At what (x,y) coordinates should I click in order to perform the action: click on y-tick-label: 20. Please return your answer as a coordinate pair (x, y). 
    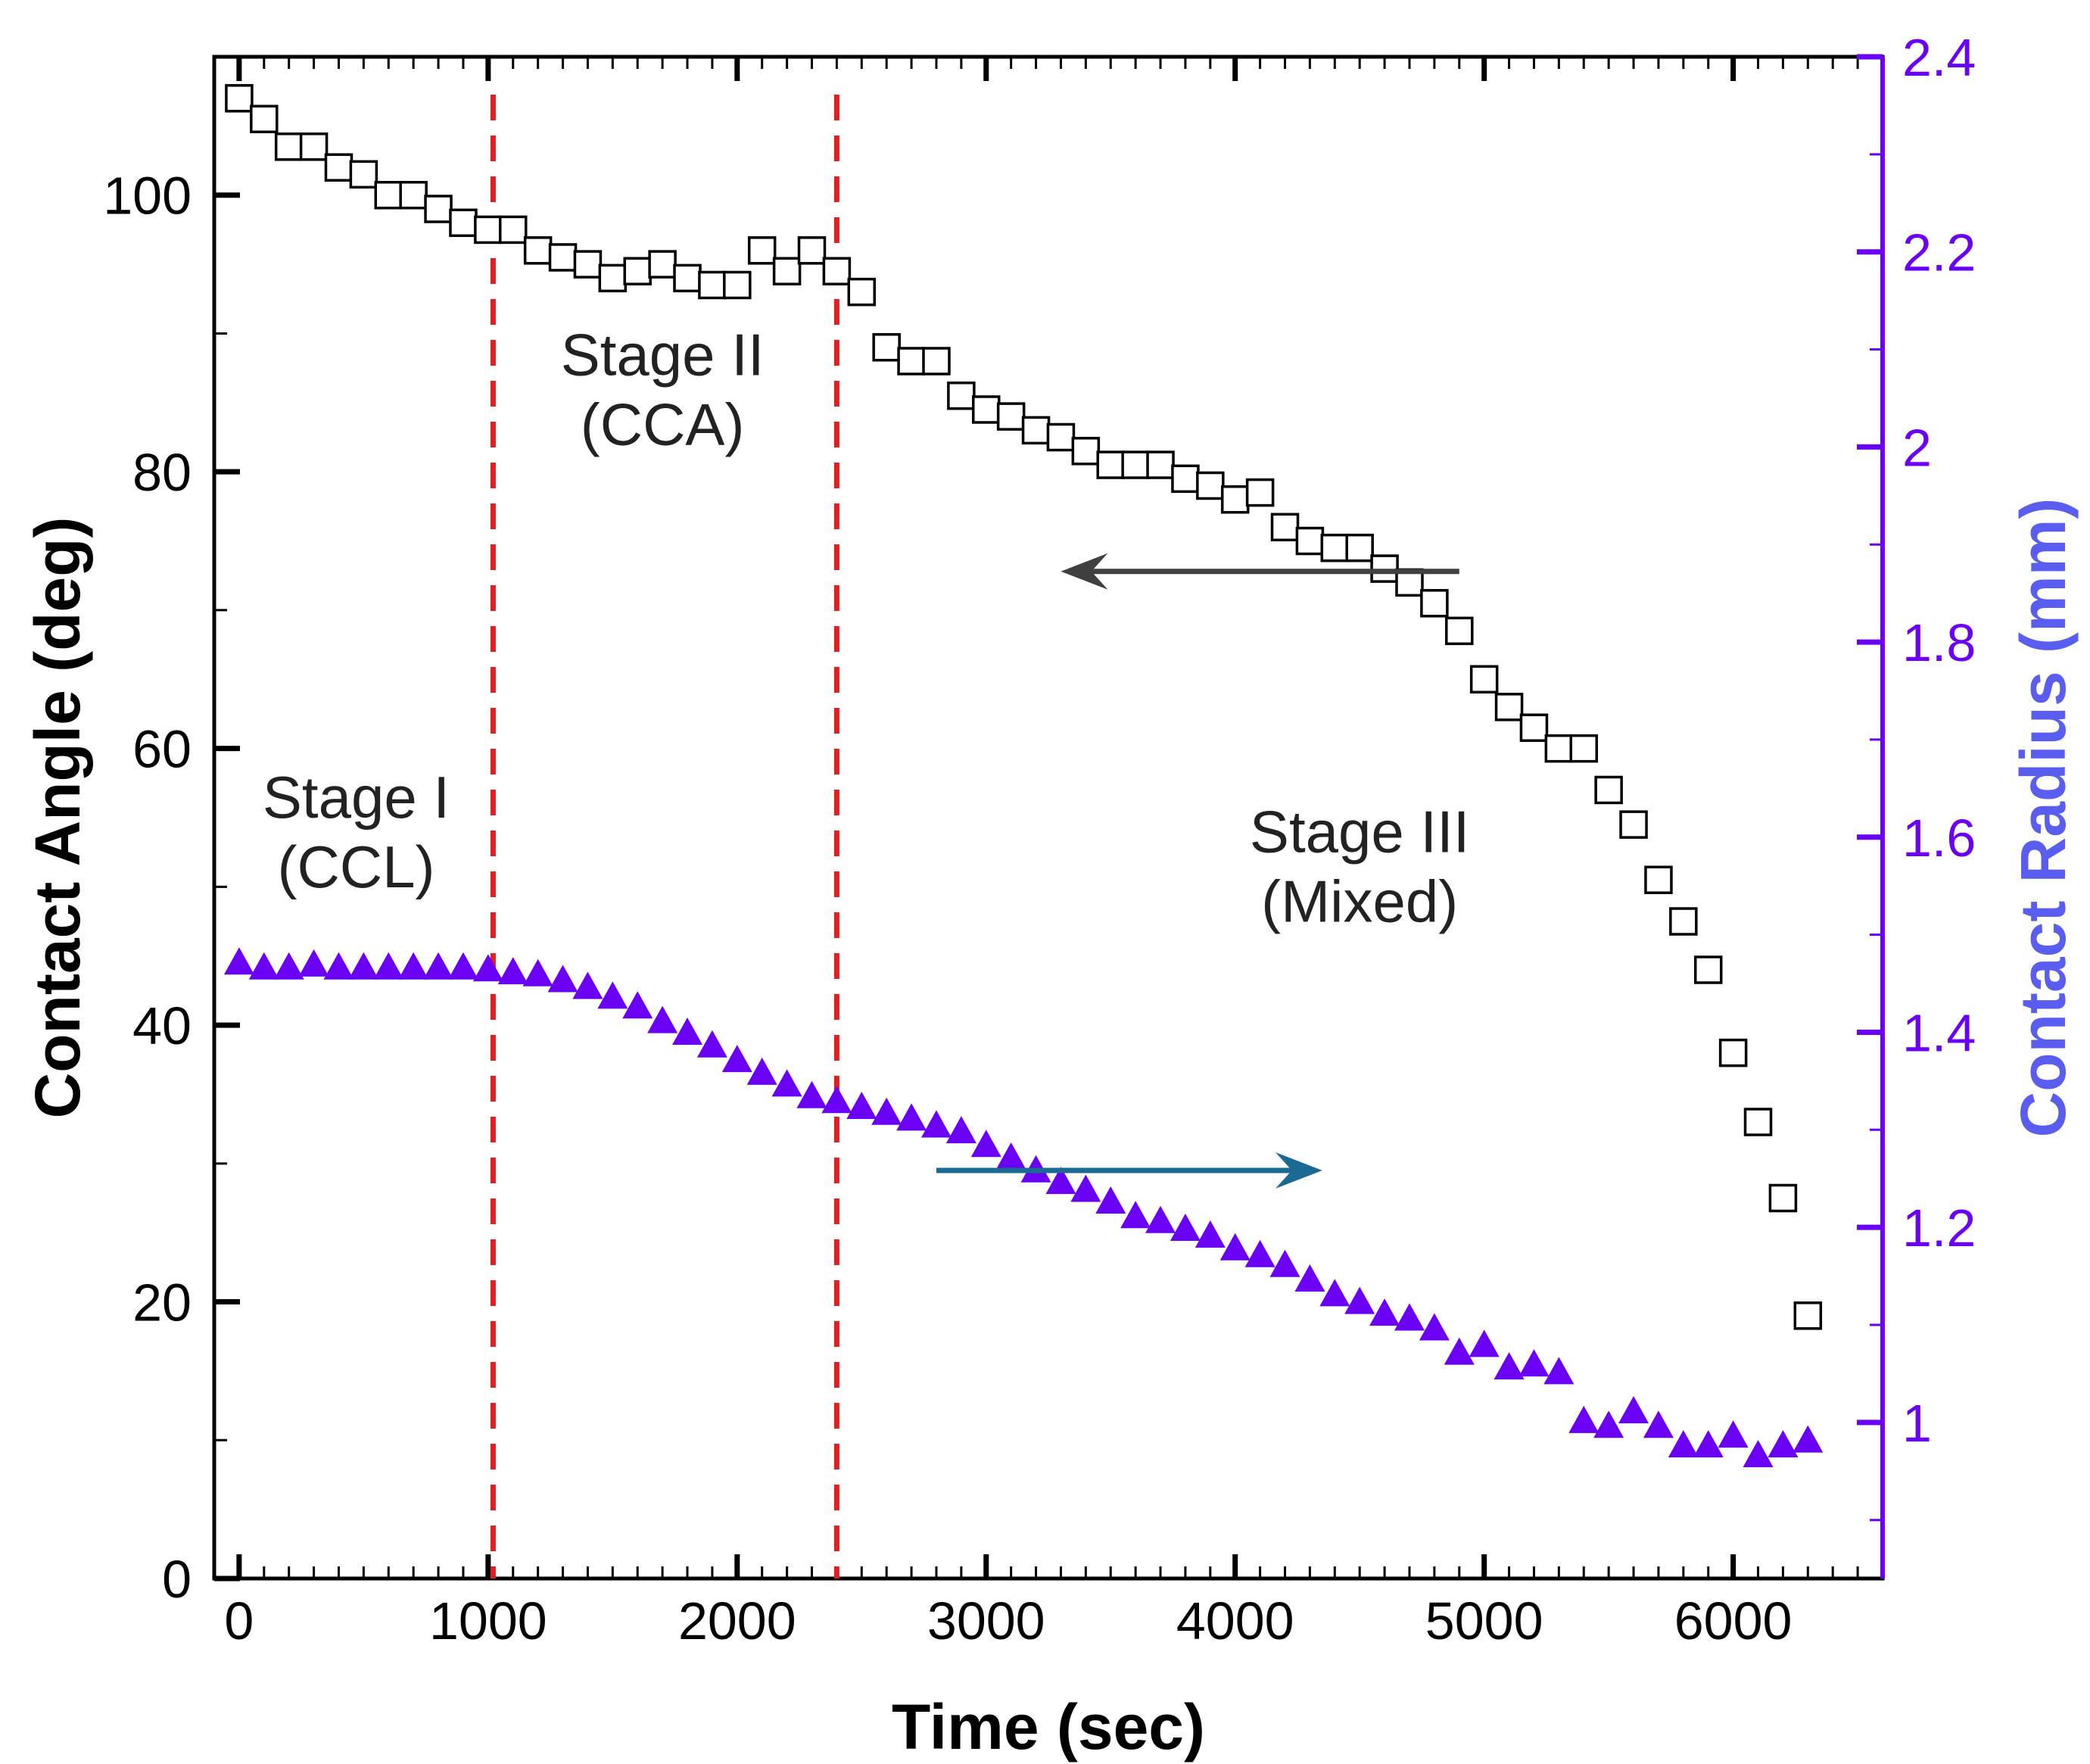
    Looking at the image, I should click on (162, 1302).